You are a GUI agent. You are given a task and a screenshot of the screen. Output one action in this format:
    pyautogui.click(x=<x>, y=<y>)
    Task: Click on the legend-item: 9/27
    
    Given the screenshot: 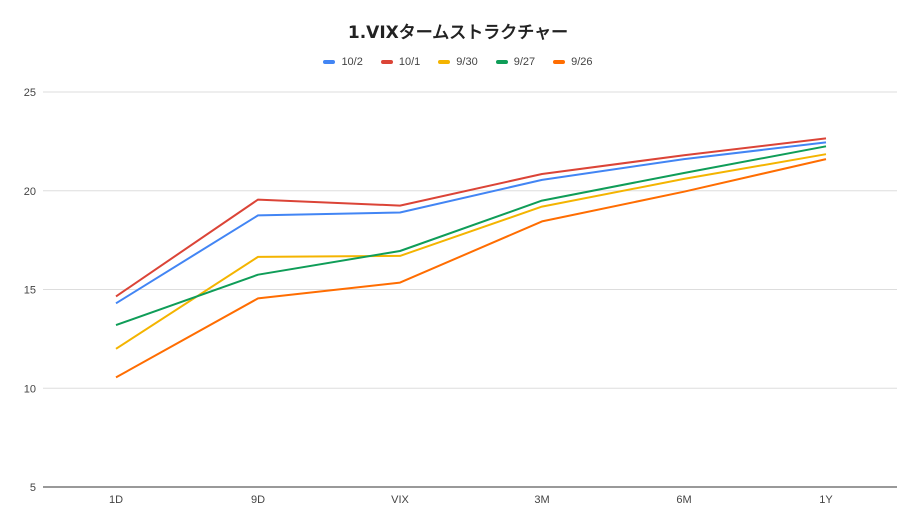 What is the action you would take?
    pyautogui.click(x=515, y=62)
    